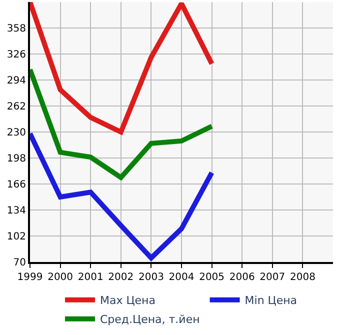 This screenshot has width=345, height=335. Describe the element at coordinates (181, 277) in the screenshot. I see `x-tick-label: 2004` at that location.